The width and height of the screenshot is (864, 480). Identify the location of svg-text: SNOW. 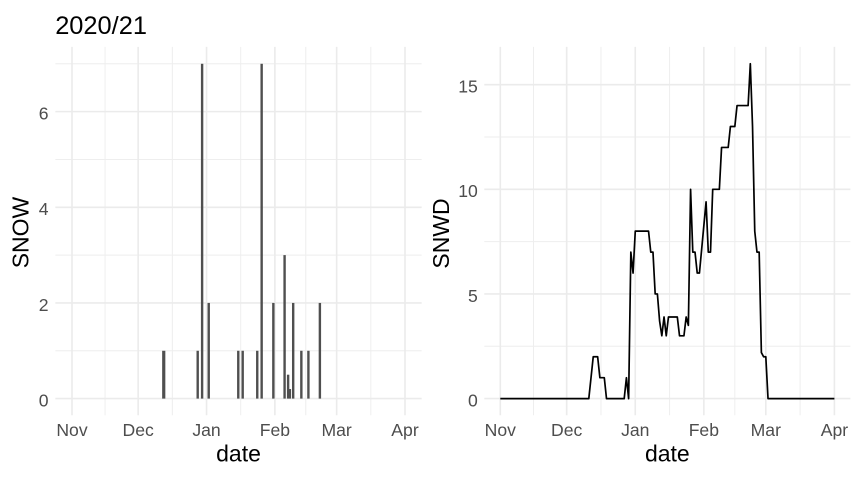
(21, 232).